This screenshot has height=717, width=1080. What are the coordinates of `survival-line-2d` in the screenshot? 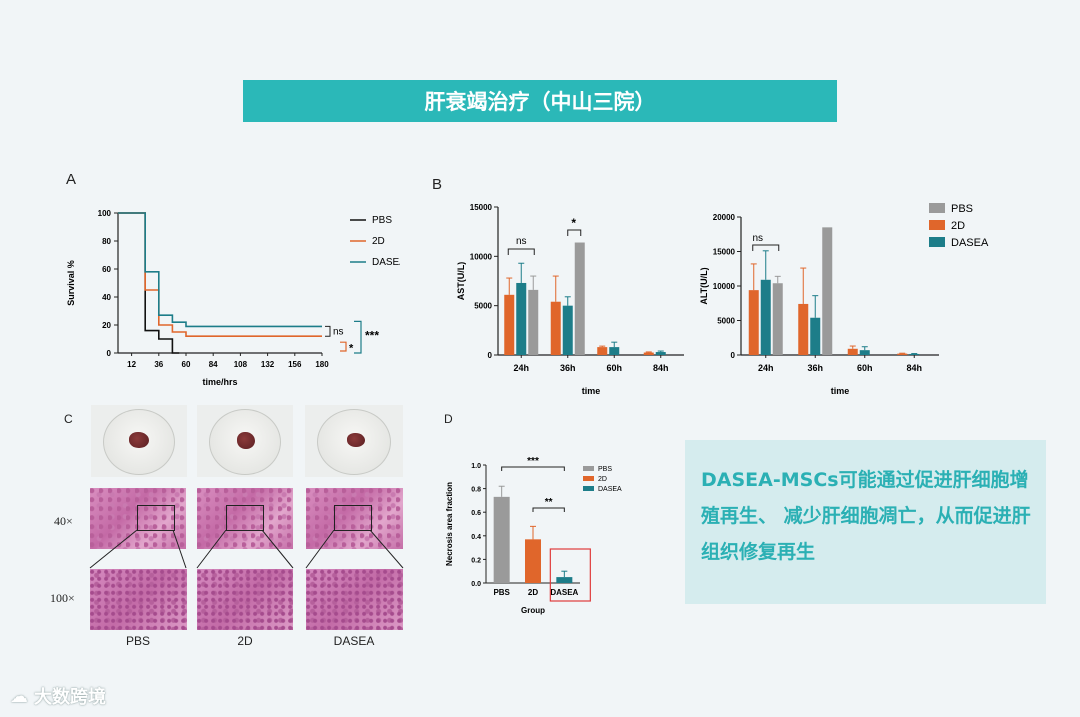 It's located at (220, 274).